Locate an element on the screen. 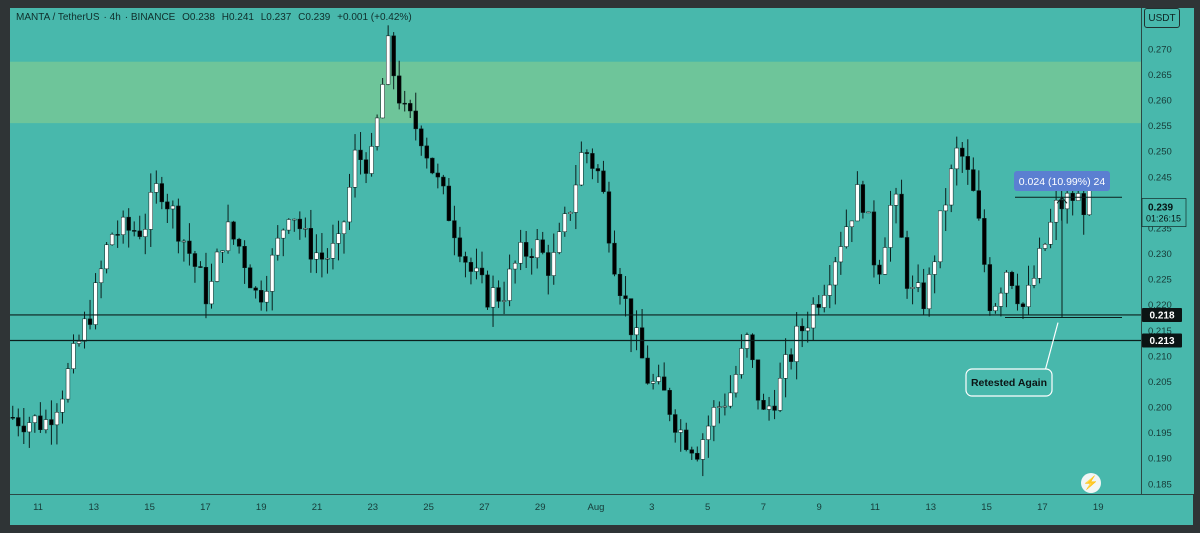 The image size is (1200, 533). legend-high: H0.241 is located at coordinates (237, 17).